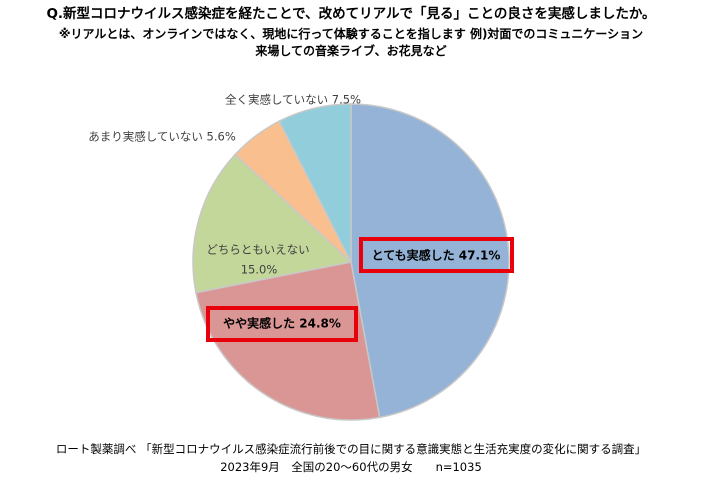  What do you see at coordinates (293, 100) in the screenshot?
I see `data-label-5: 全く実感していない 7.5%` at bounding box center [293, 100].